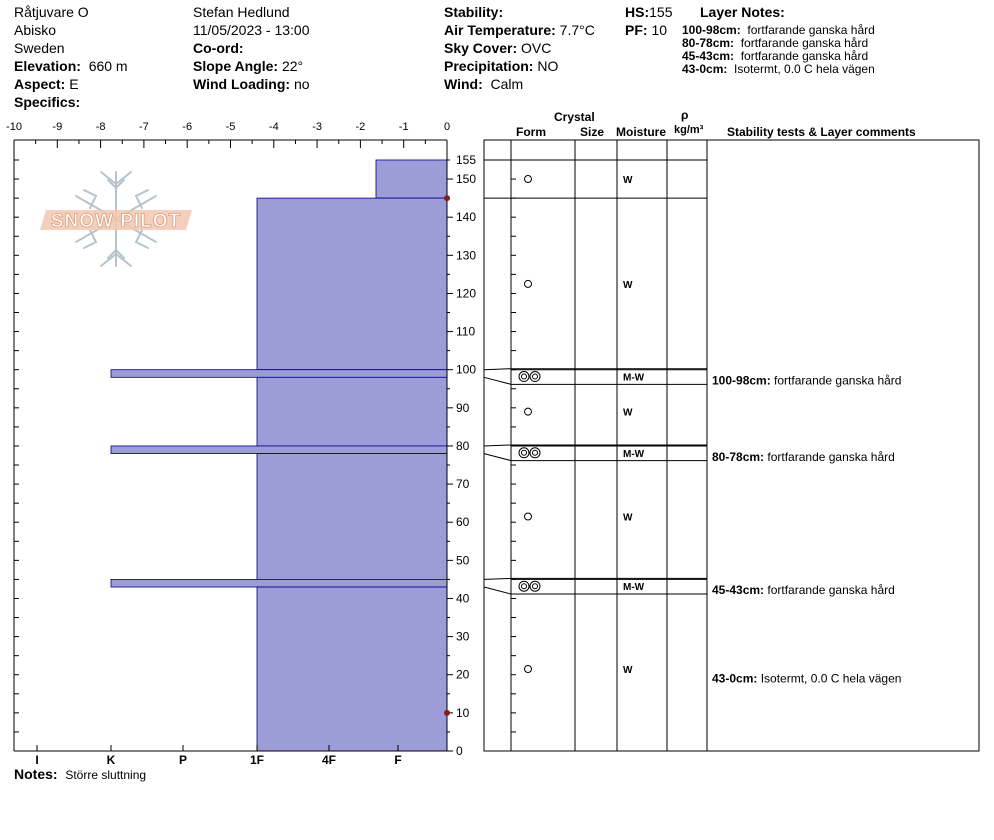 The height and width of the screenshot is (840, 994). I want to click on layer-comment: 43-0cm: Isotermt, 0.0 C hela vägen, so click(806, 679).